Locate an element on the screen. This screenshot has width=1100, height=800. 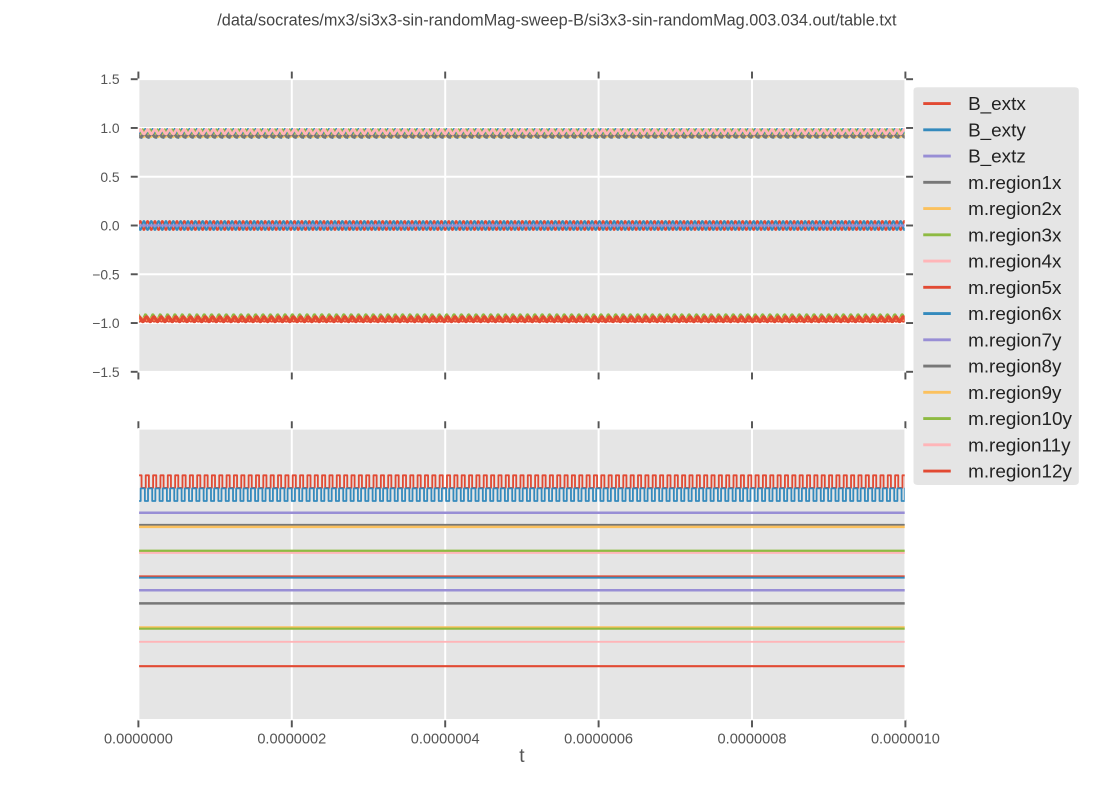
svg-text: m.region3x is located at coordinates (1015, 235).